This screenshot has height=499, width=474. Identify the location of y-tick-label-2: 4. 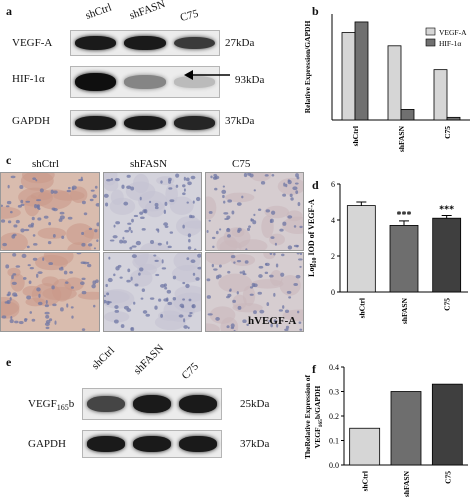
(333, 220).